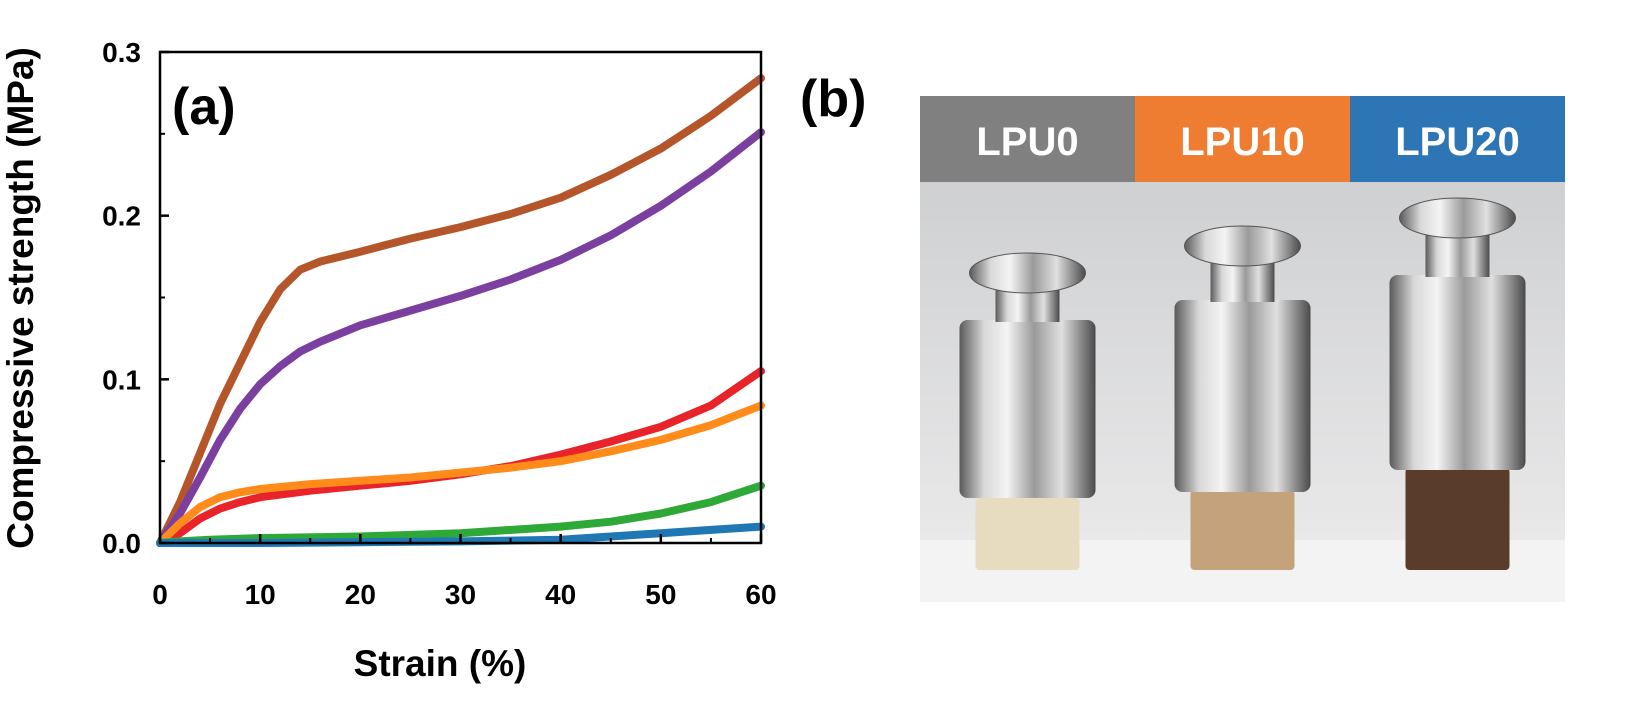 The image size is (1629, 716). I want to click on y-axis-label: Compressive strength (MPa), so click(20, 298).